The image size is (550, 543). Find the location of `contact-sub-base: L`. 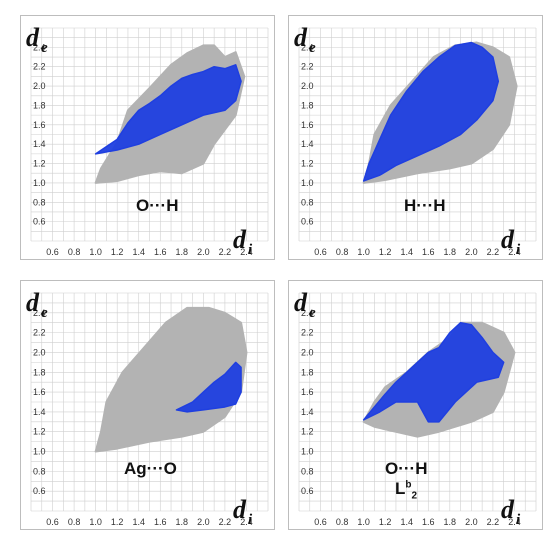

contact-sub-base: L is located at coordinates (400, 488).